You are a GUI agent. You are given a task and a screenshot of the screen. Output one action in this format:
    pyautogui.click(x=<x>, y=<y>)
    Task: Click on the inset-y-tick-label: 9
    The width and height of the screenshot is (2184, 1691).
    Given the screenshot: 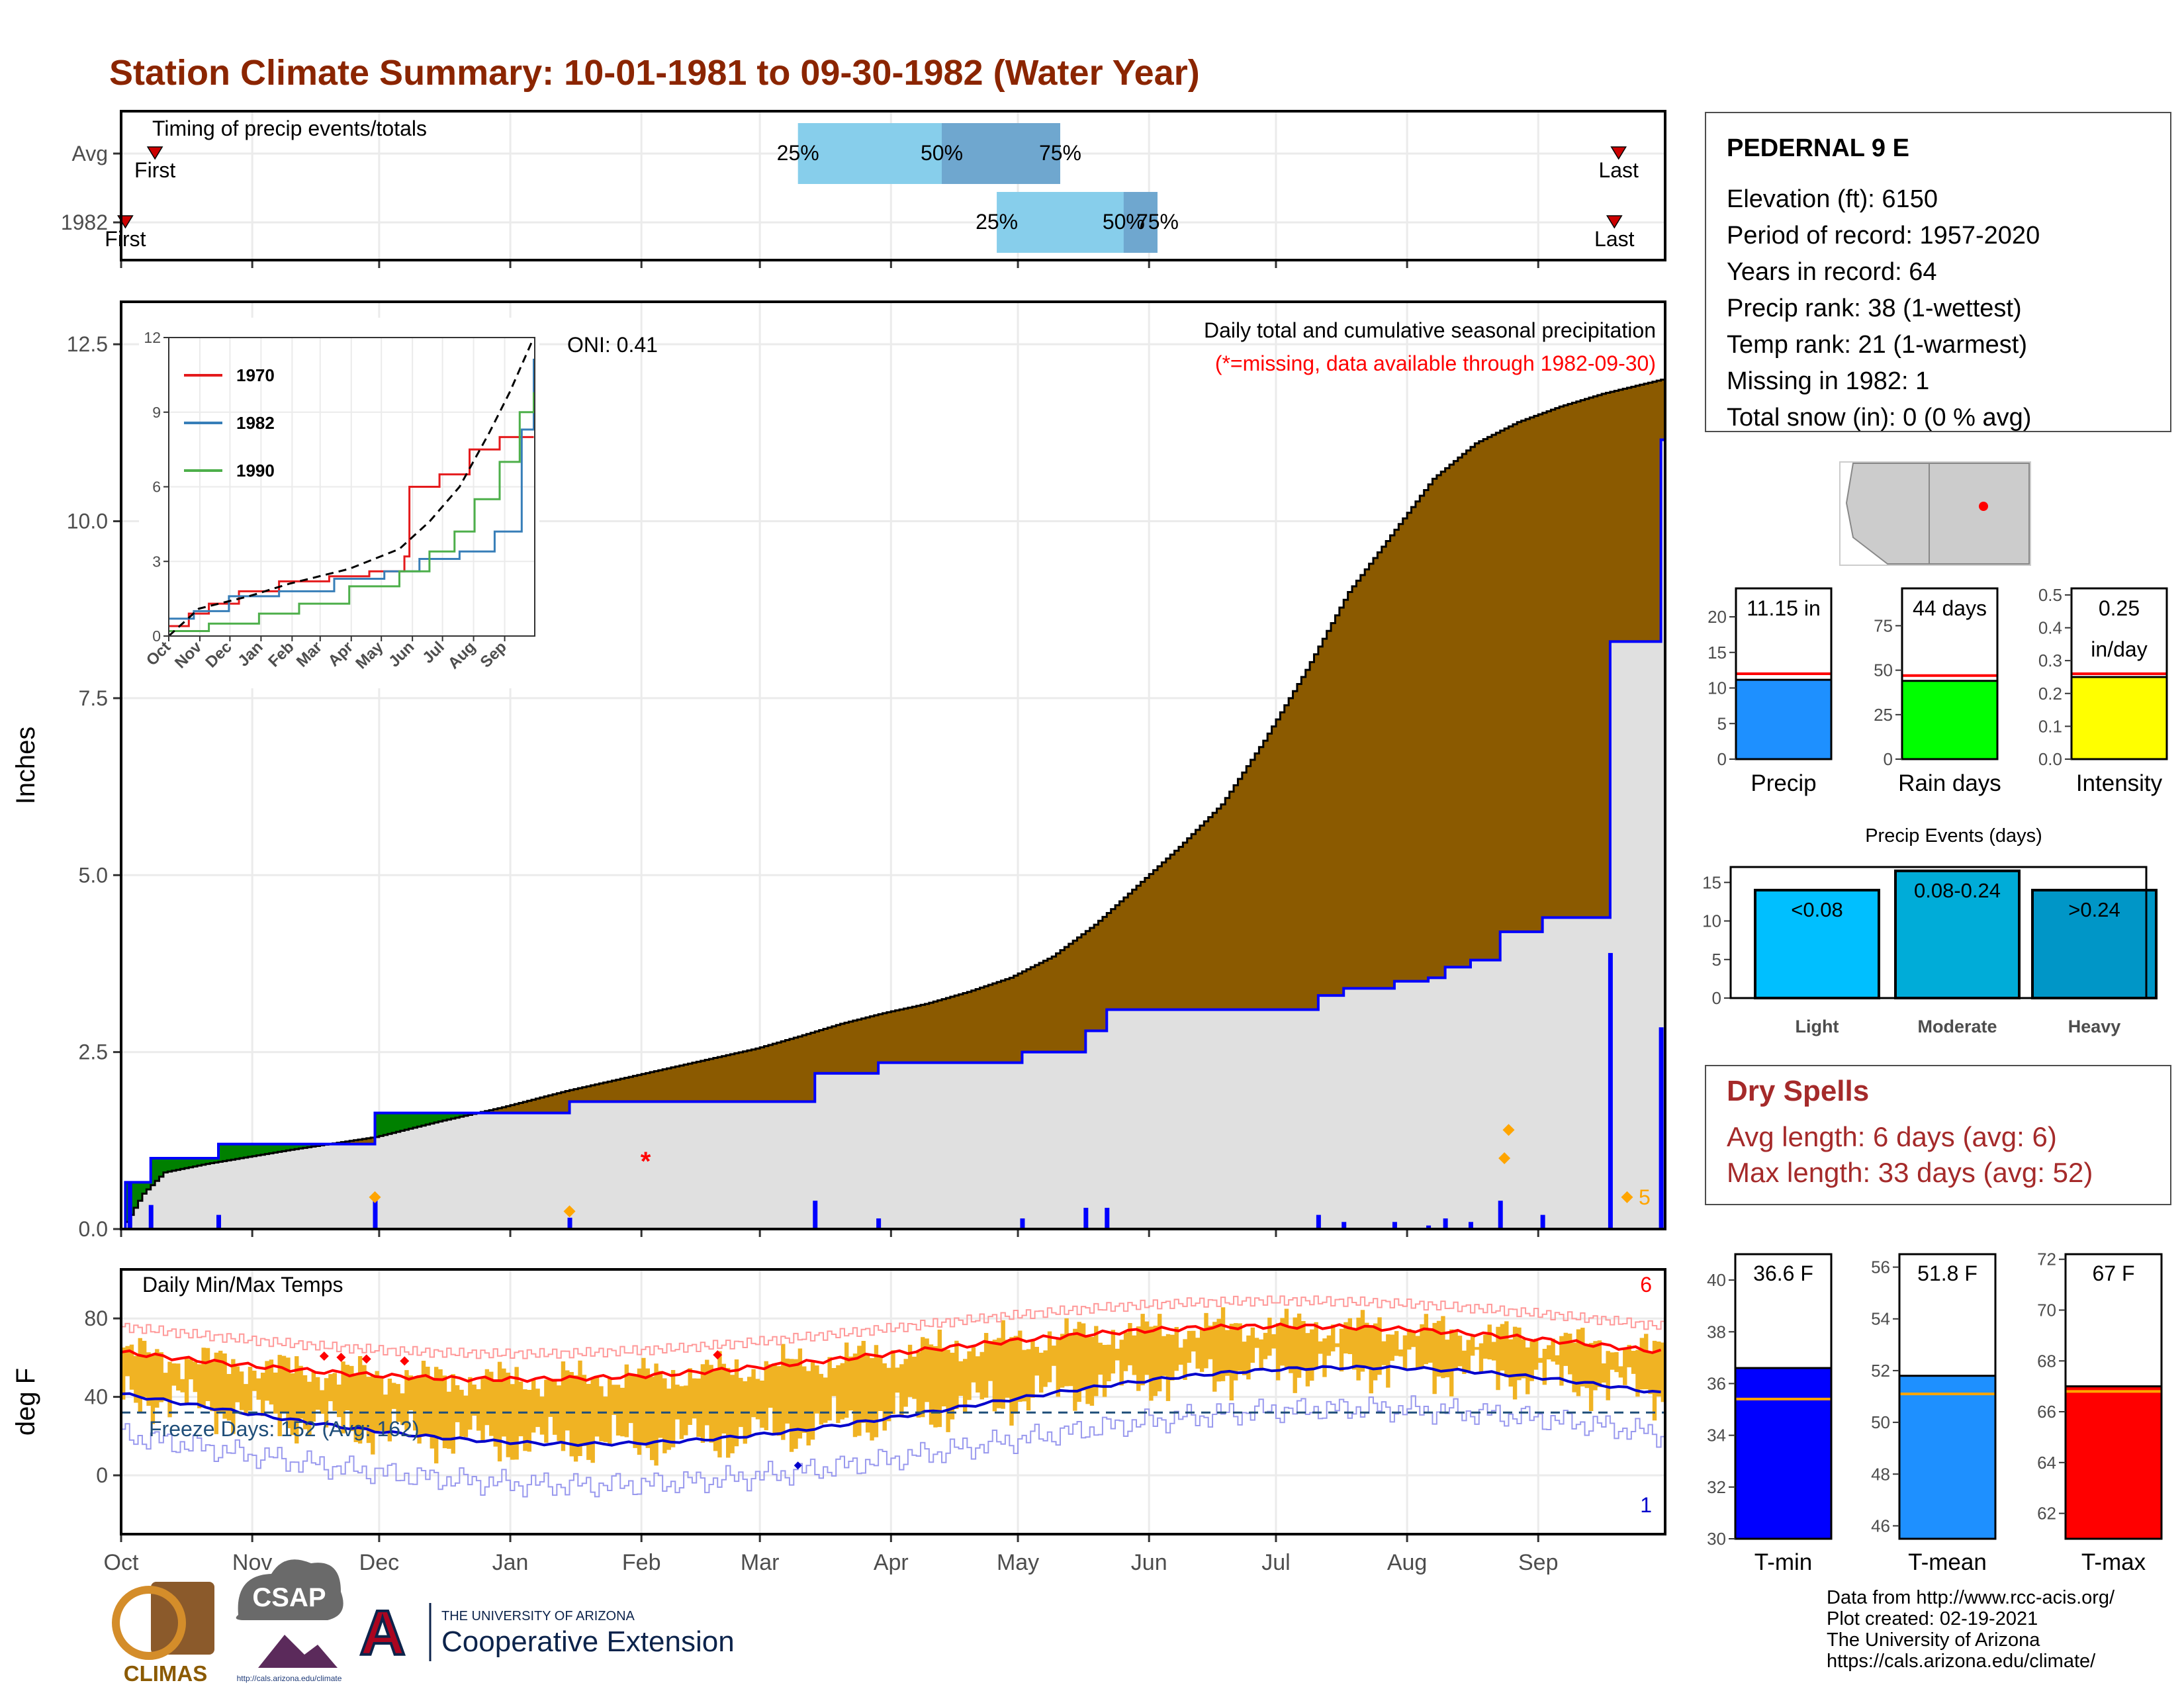 What is the action you would take?
    pyautogui.click(x=156, y=412)
    